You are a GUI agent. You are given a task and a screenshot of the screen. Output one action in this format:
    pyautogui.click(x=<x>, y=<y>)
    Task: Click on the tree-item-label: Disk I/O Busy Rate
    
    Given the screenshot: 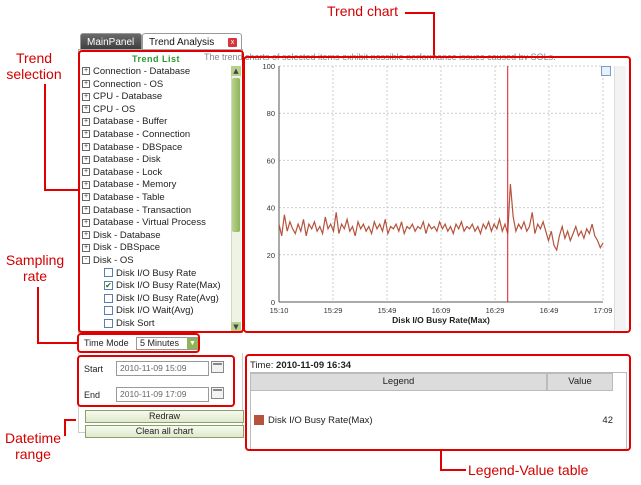 What is the action you would take?
    pyautogui.click(x=156, y=273)
    